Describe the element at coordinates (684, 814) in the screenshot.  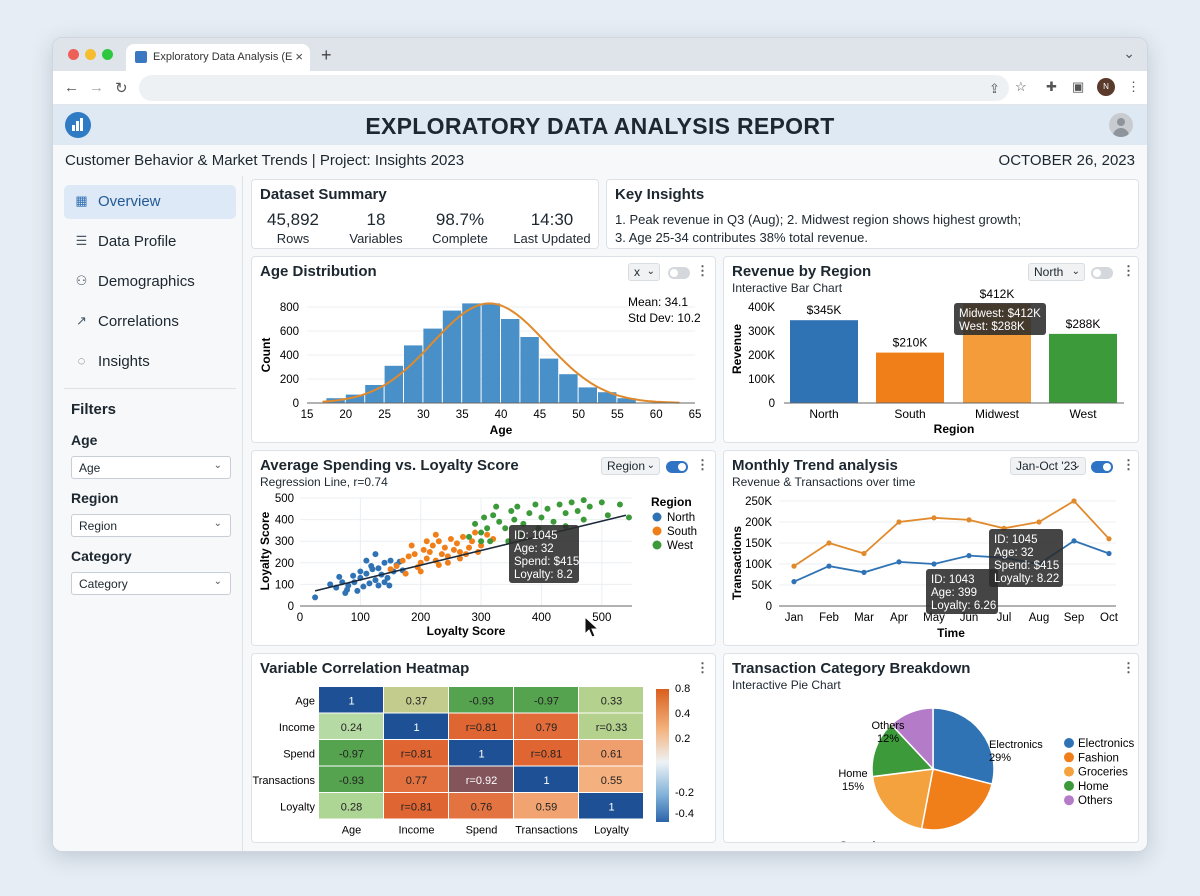
I see `colorbar-tick: -0.4` at that location.